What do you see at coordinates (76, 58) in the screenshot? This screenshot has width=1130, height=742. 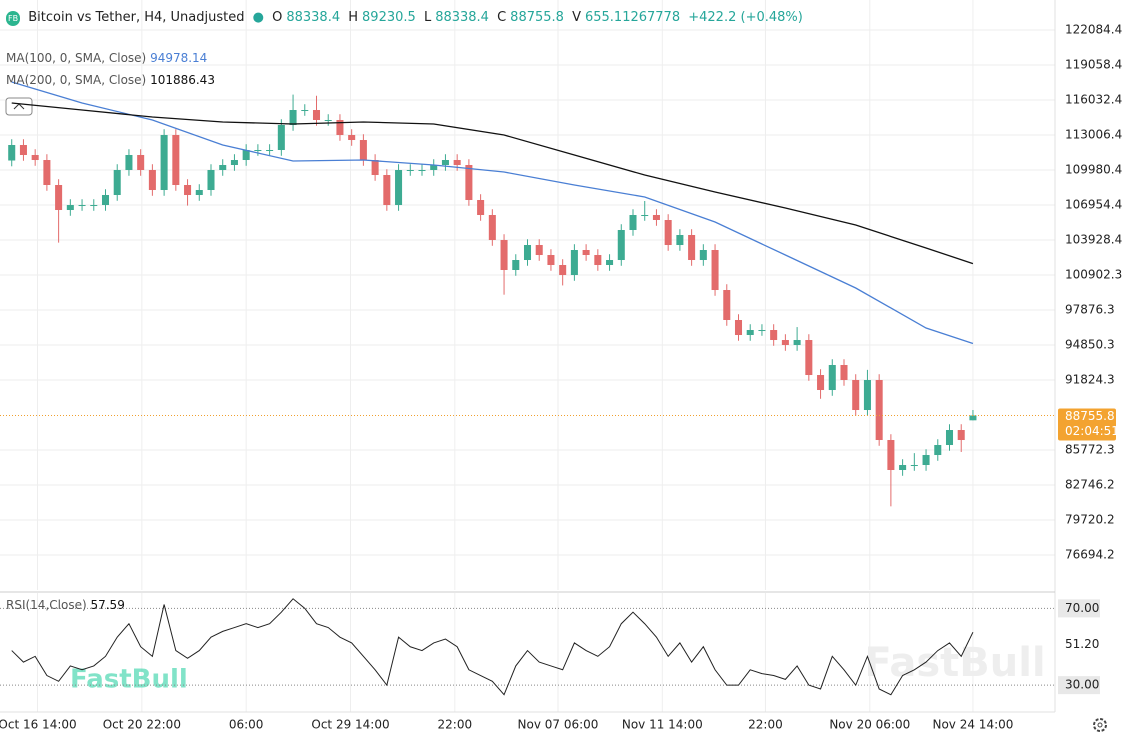 I see `legend-name: MA(100, 0, SMA, Close)` at bounding box center [76, 58].